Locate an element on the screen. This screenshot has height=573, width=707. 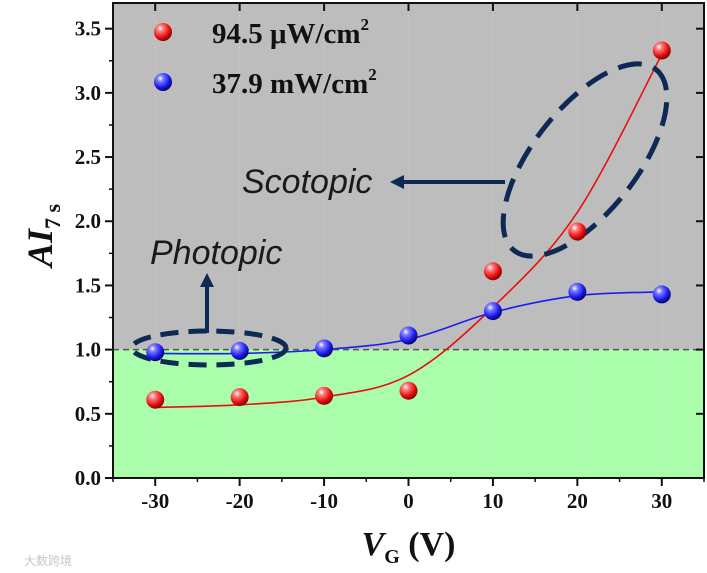
legend-label-red-main: 94.5 μW/cm is located at coordinates (286, 34).